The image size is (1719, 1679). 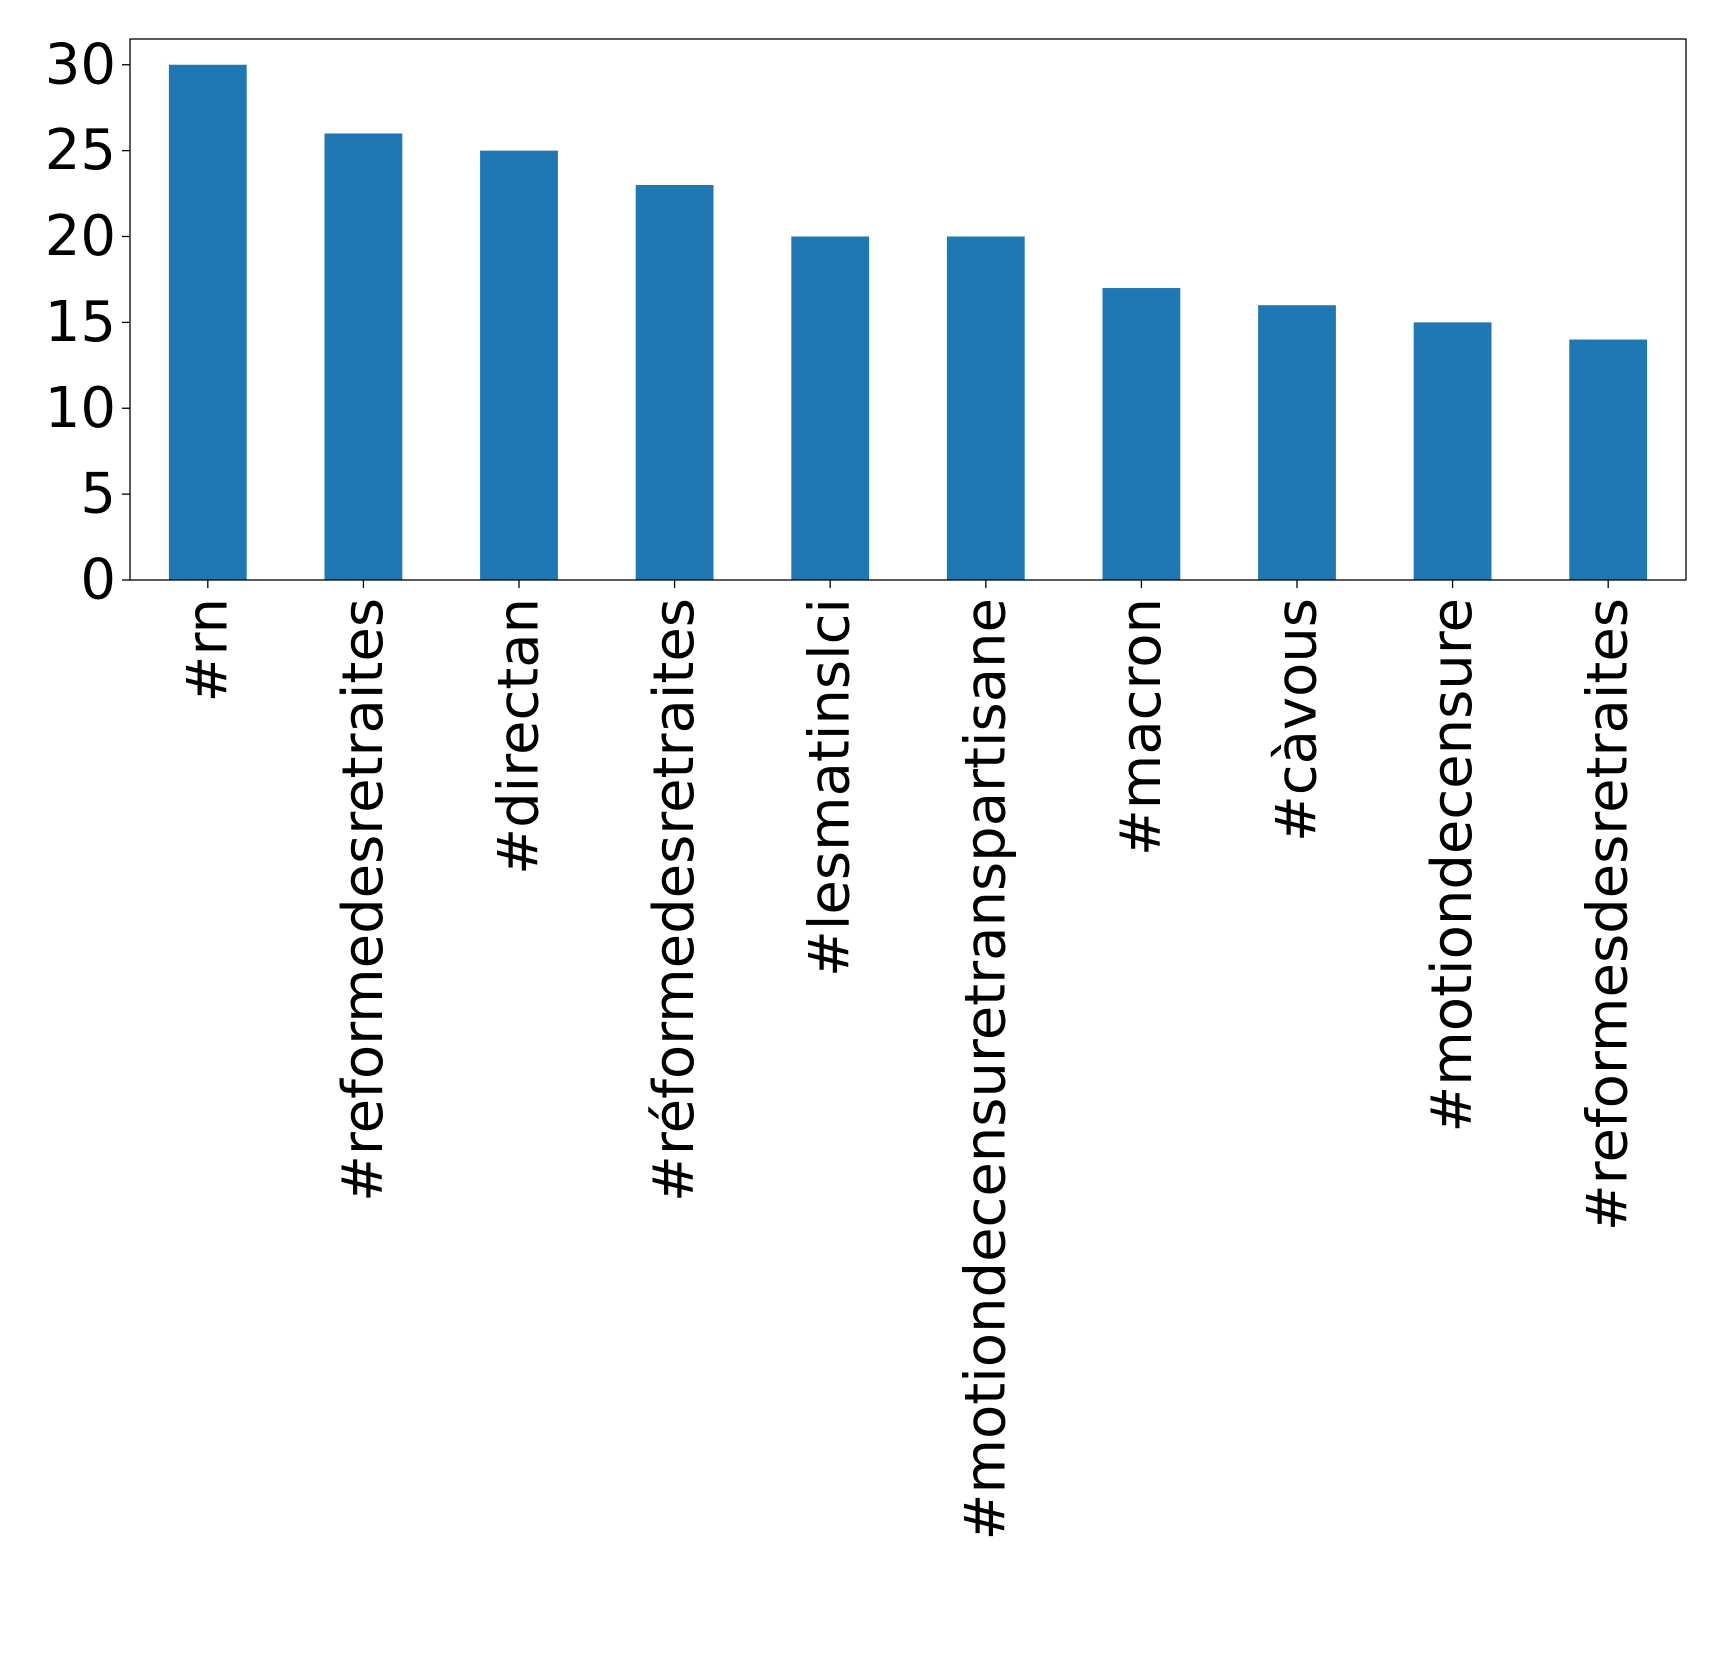 I want to click on x-tick-label-2: #directan, so click(x=519, y=736).